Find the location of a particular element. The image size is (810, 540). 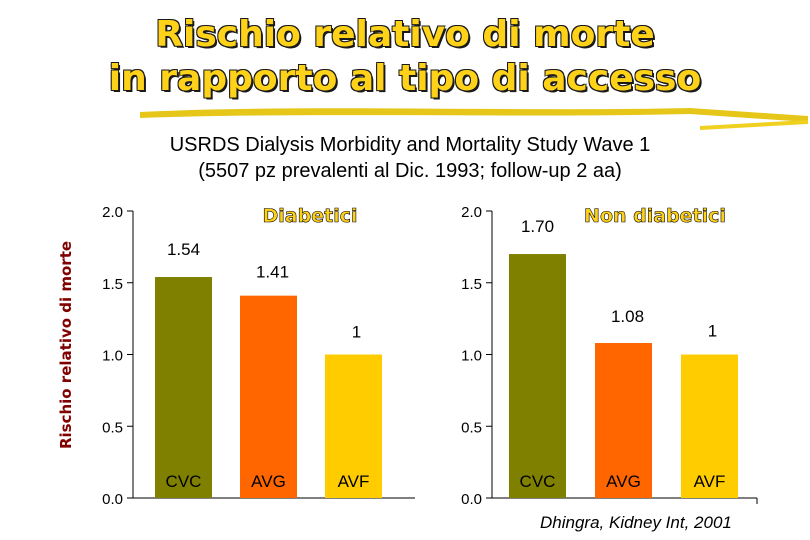

chart-1-bar-avg is located at coordinates (268, 396).